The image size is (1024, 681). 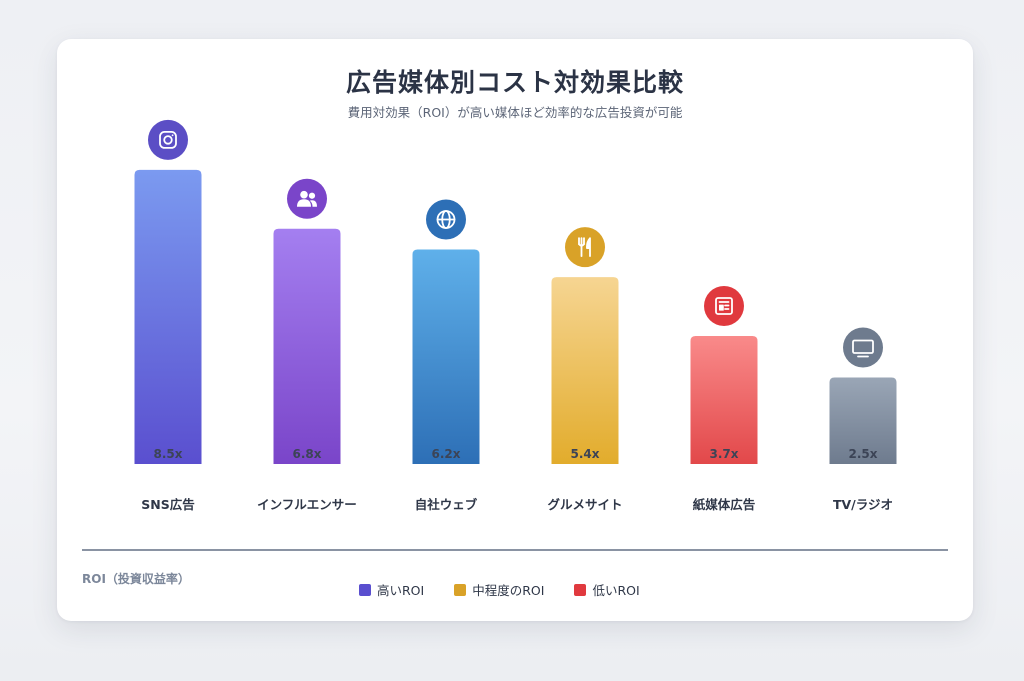 I want to click on legend-swatch-medium, so click(x=460, y=589).